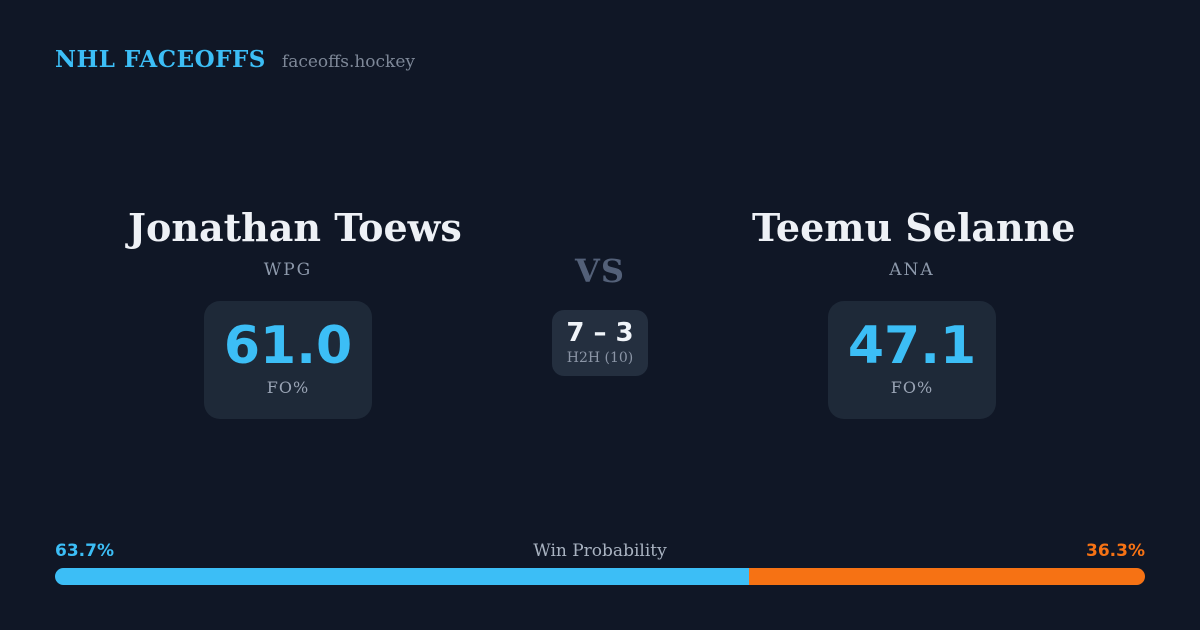  What do you see at coordinates (348, 62) in the screenshot?
I see `site-url: faceoffs.hockey` at bounding box center [348, 62].